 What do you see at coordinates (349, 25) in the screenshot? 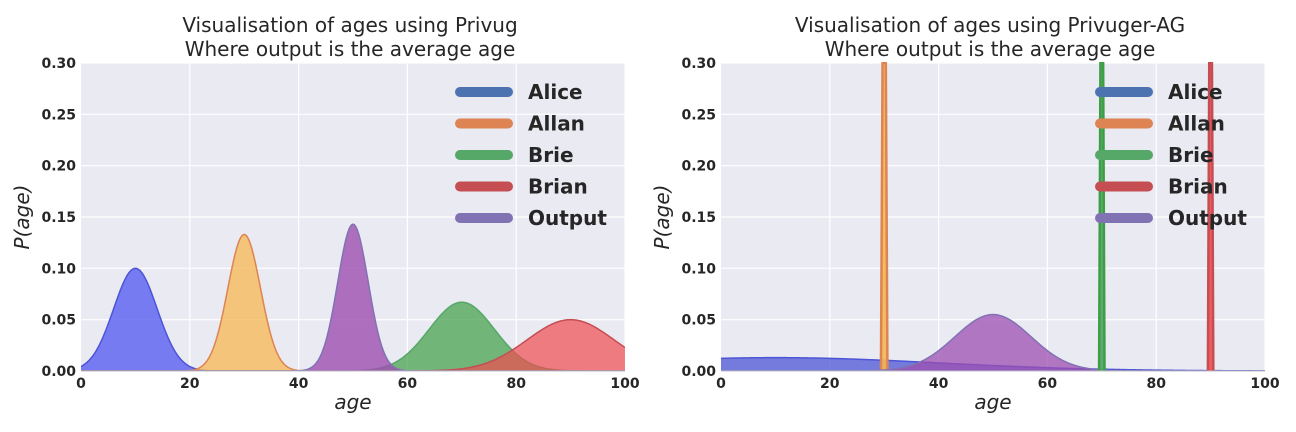
I see `chart-title-line-1: Visualisation of ages using Privug` at bounding box center [349, 25].